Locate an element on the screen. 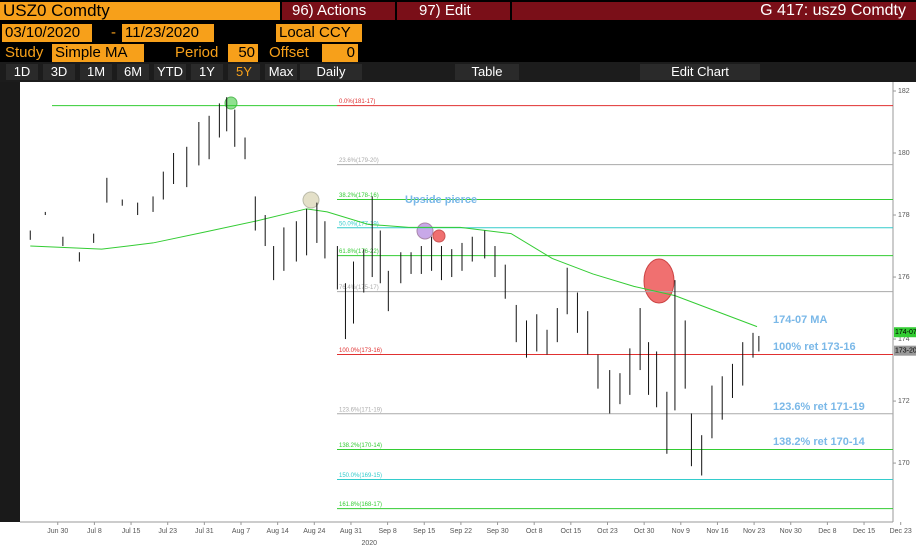 The image size is (916, 550). x-tick-label: Aug 24 is located at coordinates (314, 531).